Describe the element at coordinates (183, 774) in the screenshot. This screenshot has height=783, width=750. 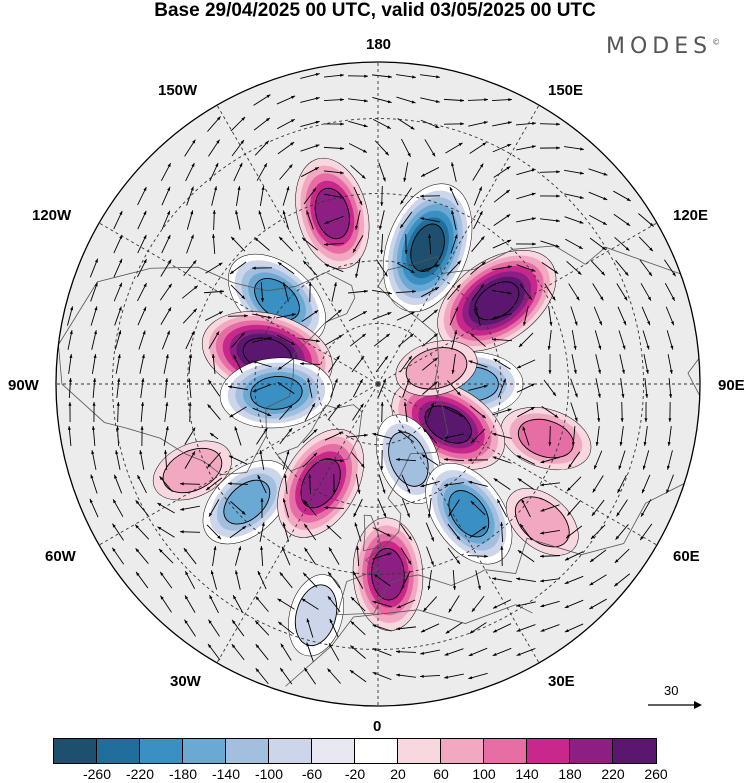
I see `colorbar-tick-label: -180` at that location.